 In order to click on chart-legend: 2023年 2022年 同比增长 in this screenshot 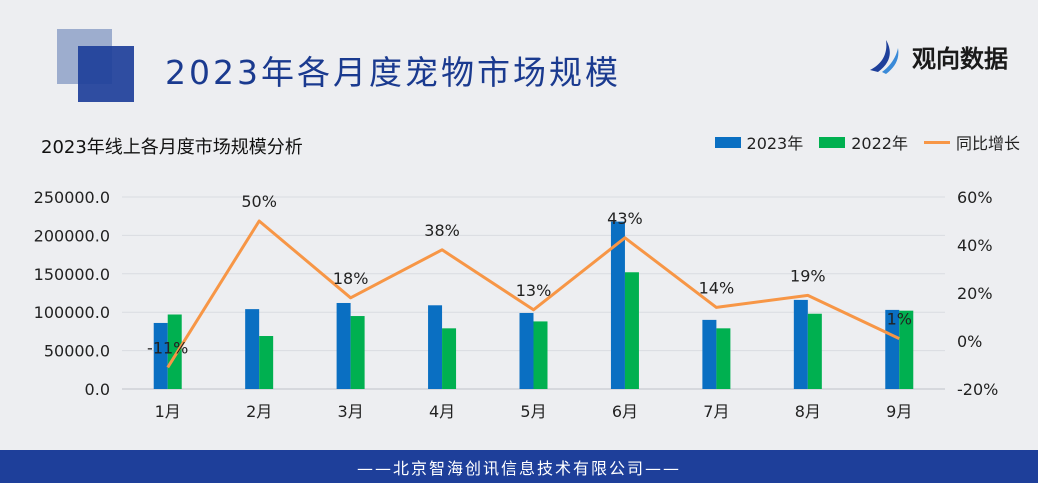, I will do `click(859, 142)`.